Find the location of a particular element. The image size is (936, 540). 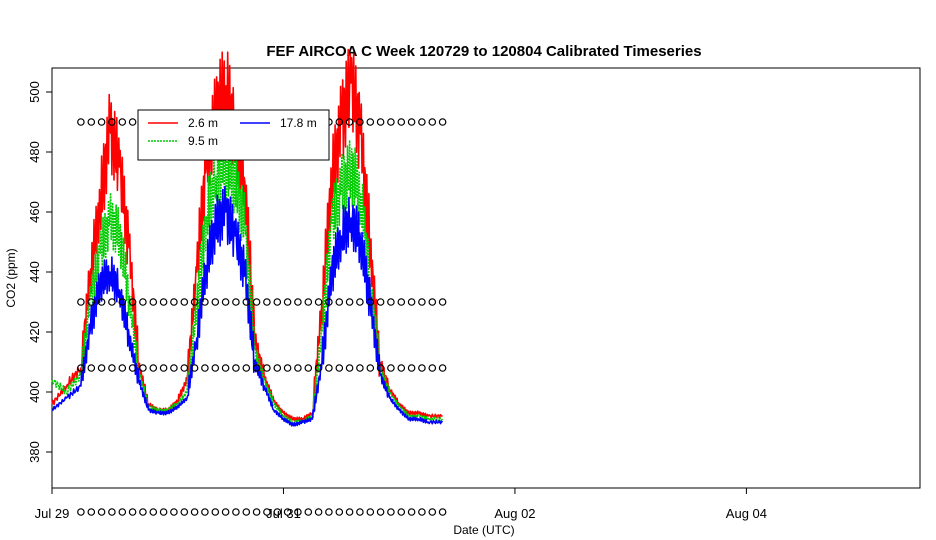

y-tick-label-400: 400 is located at coordinates (34, 392).